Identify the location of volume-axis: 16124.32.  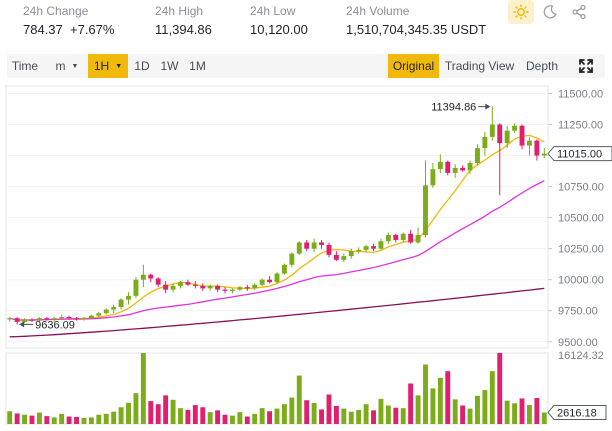
(581, 356).